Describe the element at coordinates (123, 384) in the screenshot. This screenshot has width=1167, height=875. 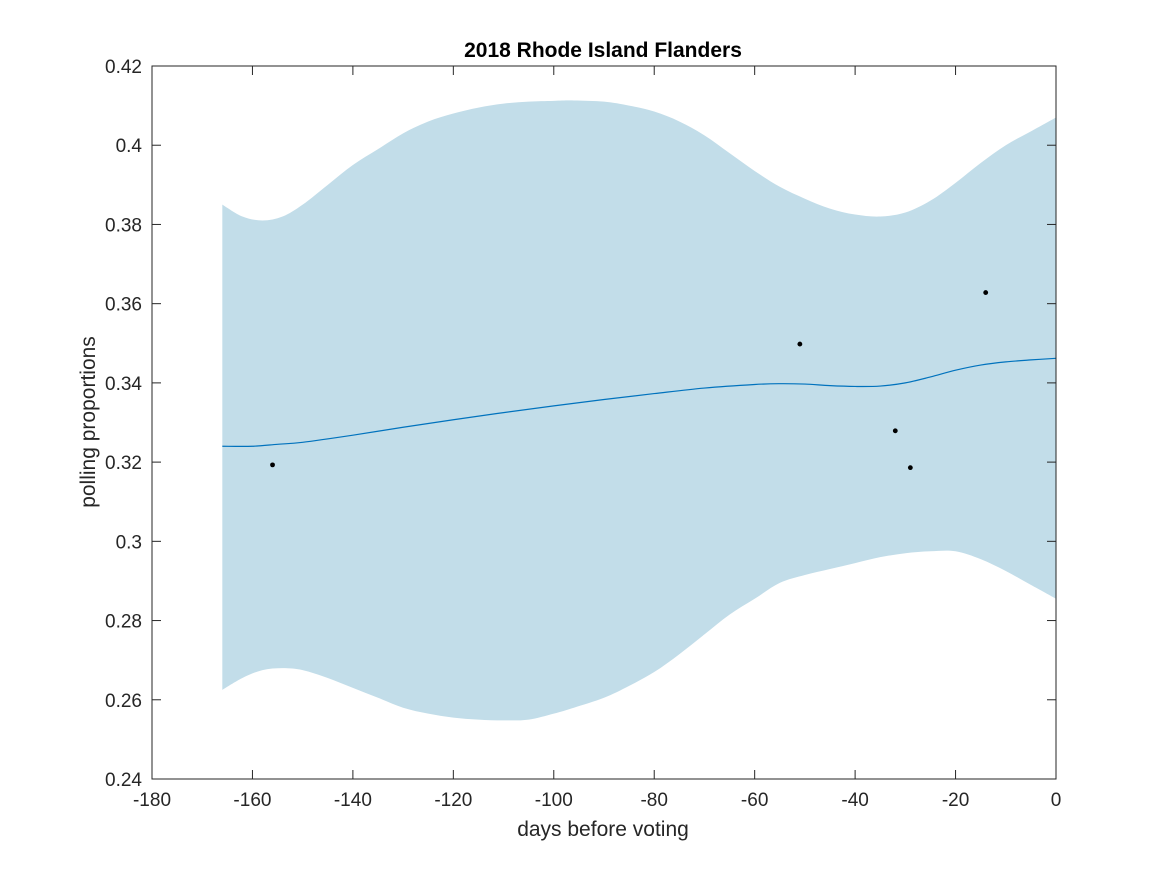
I see `y-tick-label: 0.34` at that location.